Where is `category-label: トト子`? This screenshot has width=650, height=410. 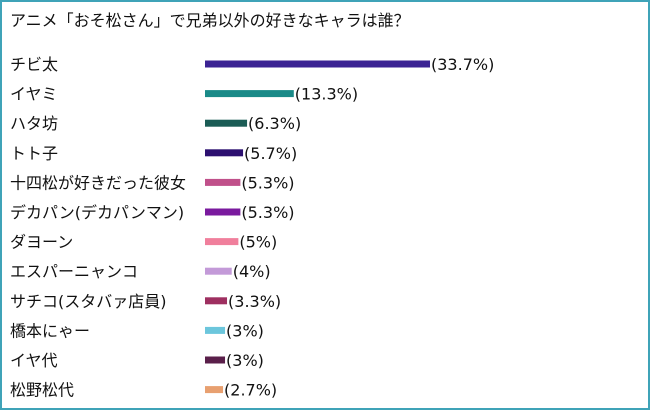
category-label: トト子 is located at coordinates (34, 153).